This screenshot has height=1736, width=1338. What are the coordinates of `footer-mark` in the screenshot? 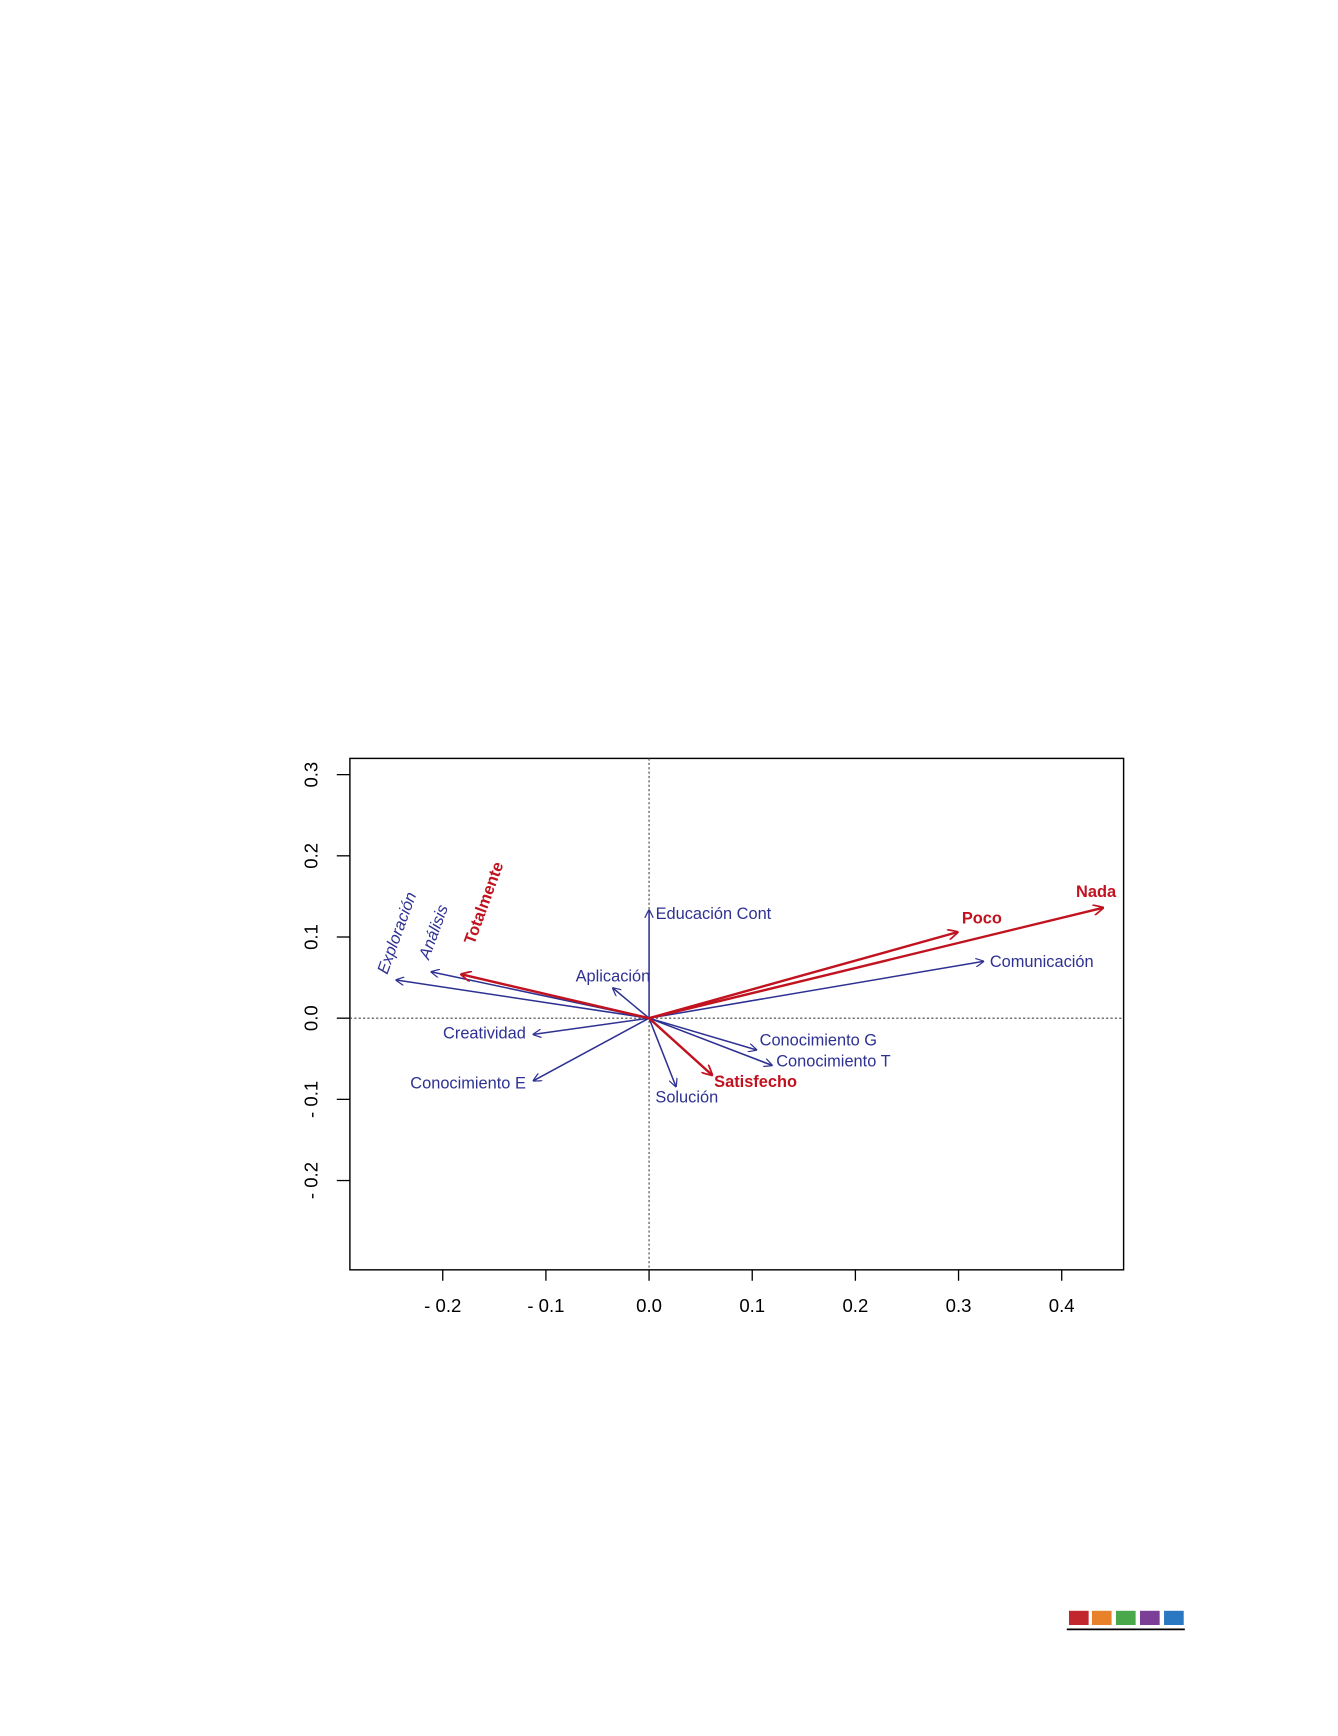 It's located at (1125, 1620).